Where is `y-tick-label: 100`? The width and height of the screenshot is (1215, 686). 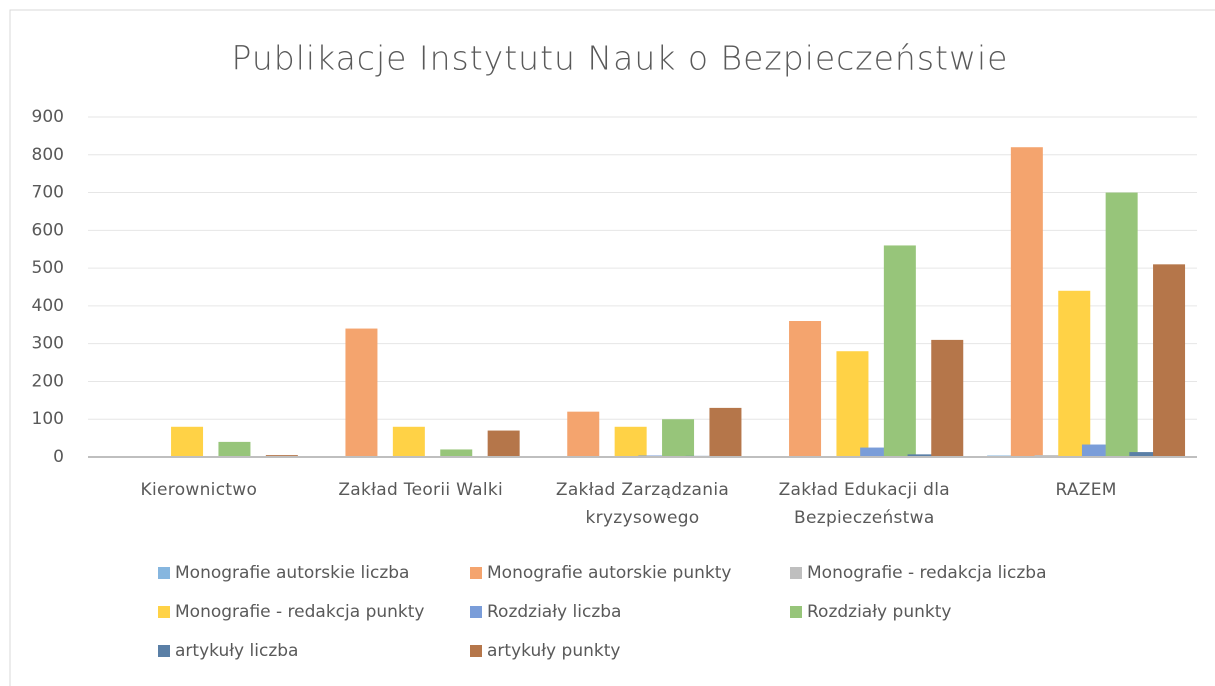 y-tick-label: 100 is located at coordinates (48, 419).